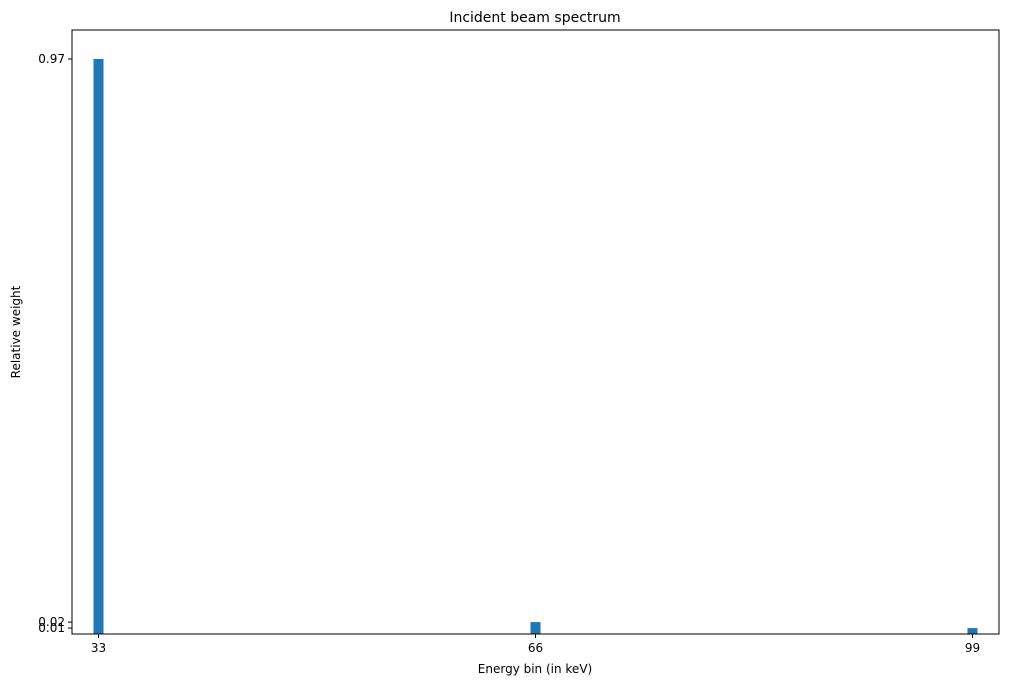  I want to click on x-axis-ticks: 33 66 99, so click(535, 644).